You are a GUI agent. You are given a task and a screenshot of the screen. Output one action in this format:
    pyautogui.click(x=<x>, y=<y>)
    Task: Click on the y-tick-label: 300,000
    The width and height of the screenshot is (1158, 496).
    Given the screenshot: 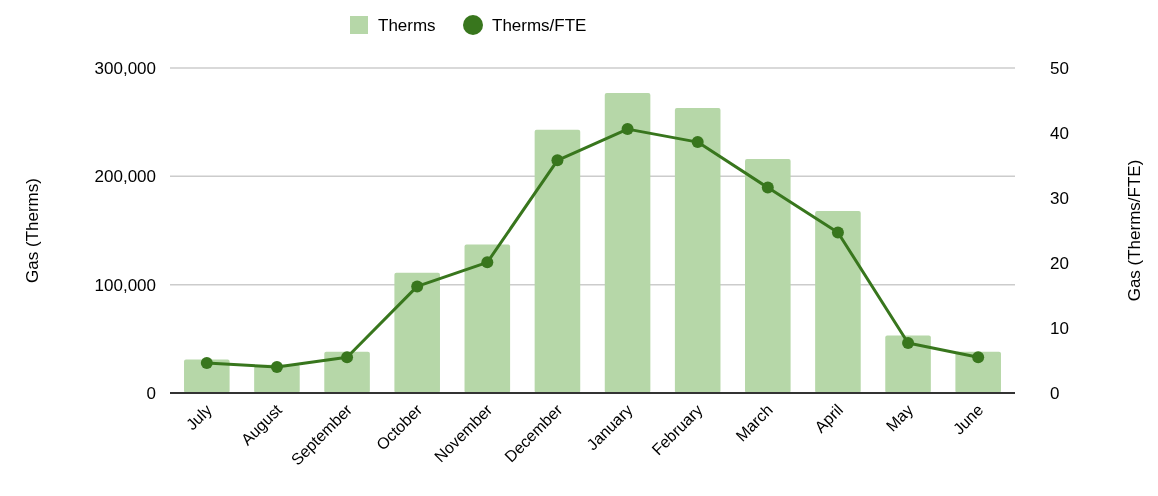 What is the action you would take?
    pyautogui.click(x=125, y=68)
    